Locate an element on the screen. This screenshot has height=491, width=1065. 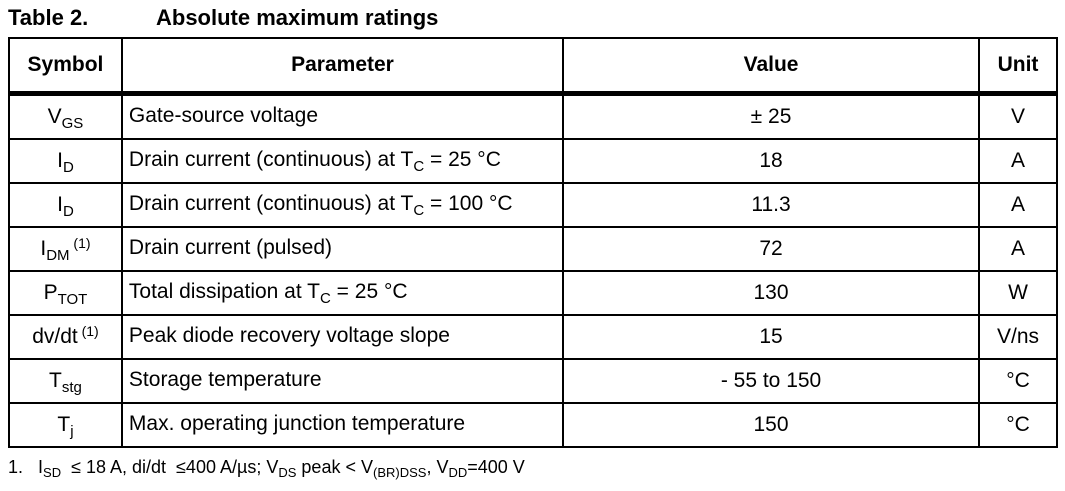
footnote-subscript: DD is located at coordinates (458, 472).